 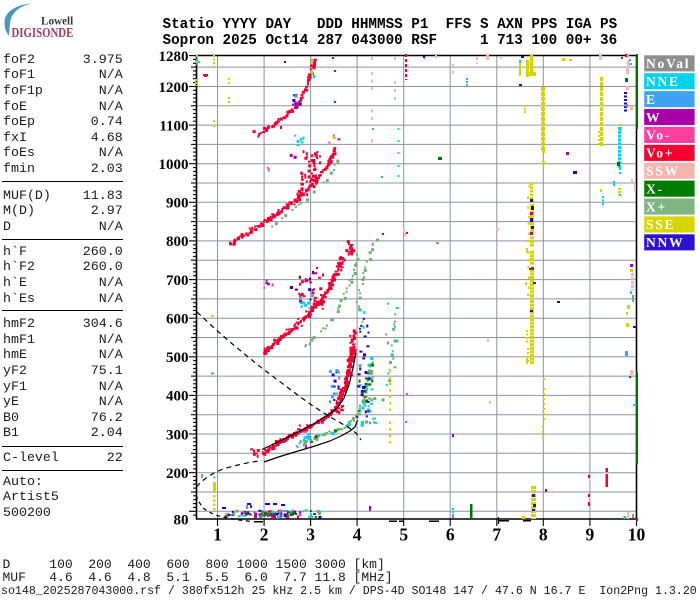 I want to click on svg-text: 1200, so click(x=174, y=88).